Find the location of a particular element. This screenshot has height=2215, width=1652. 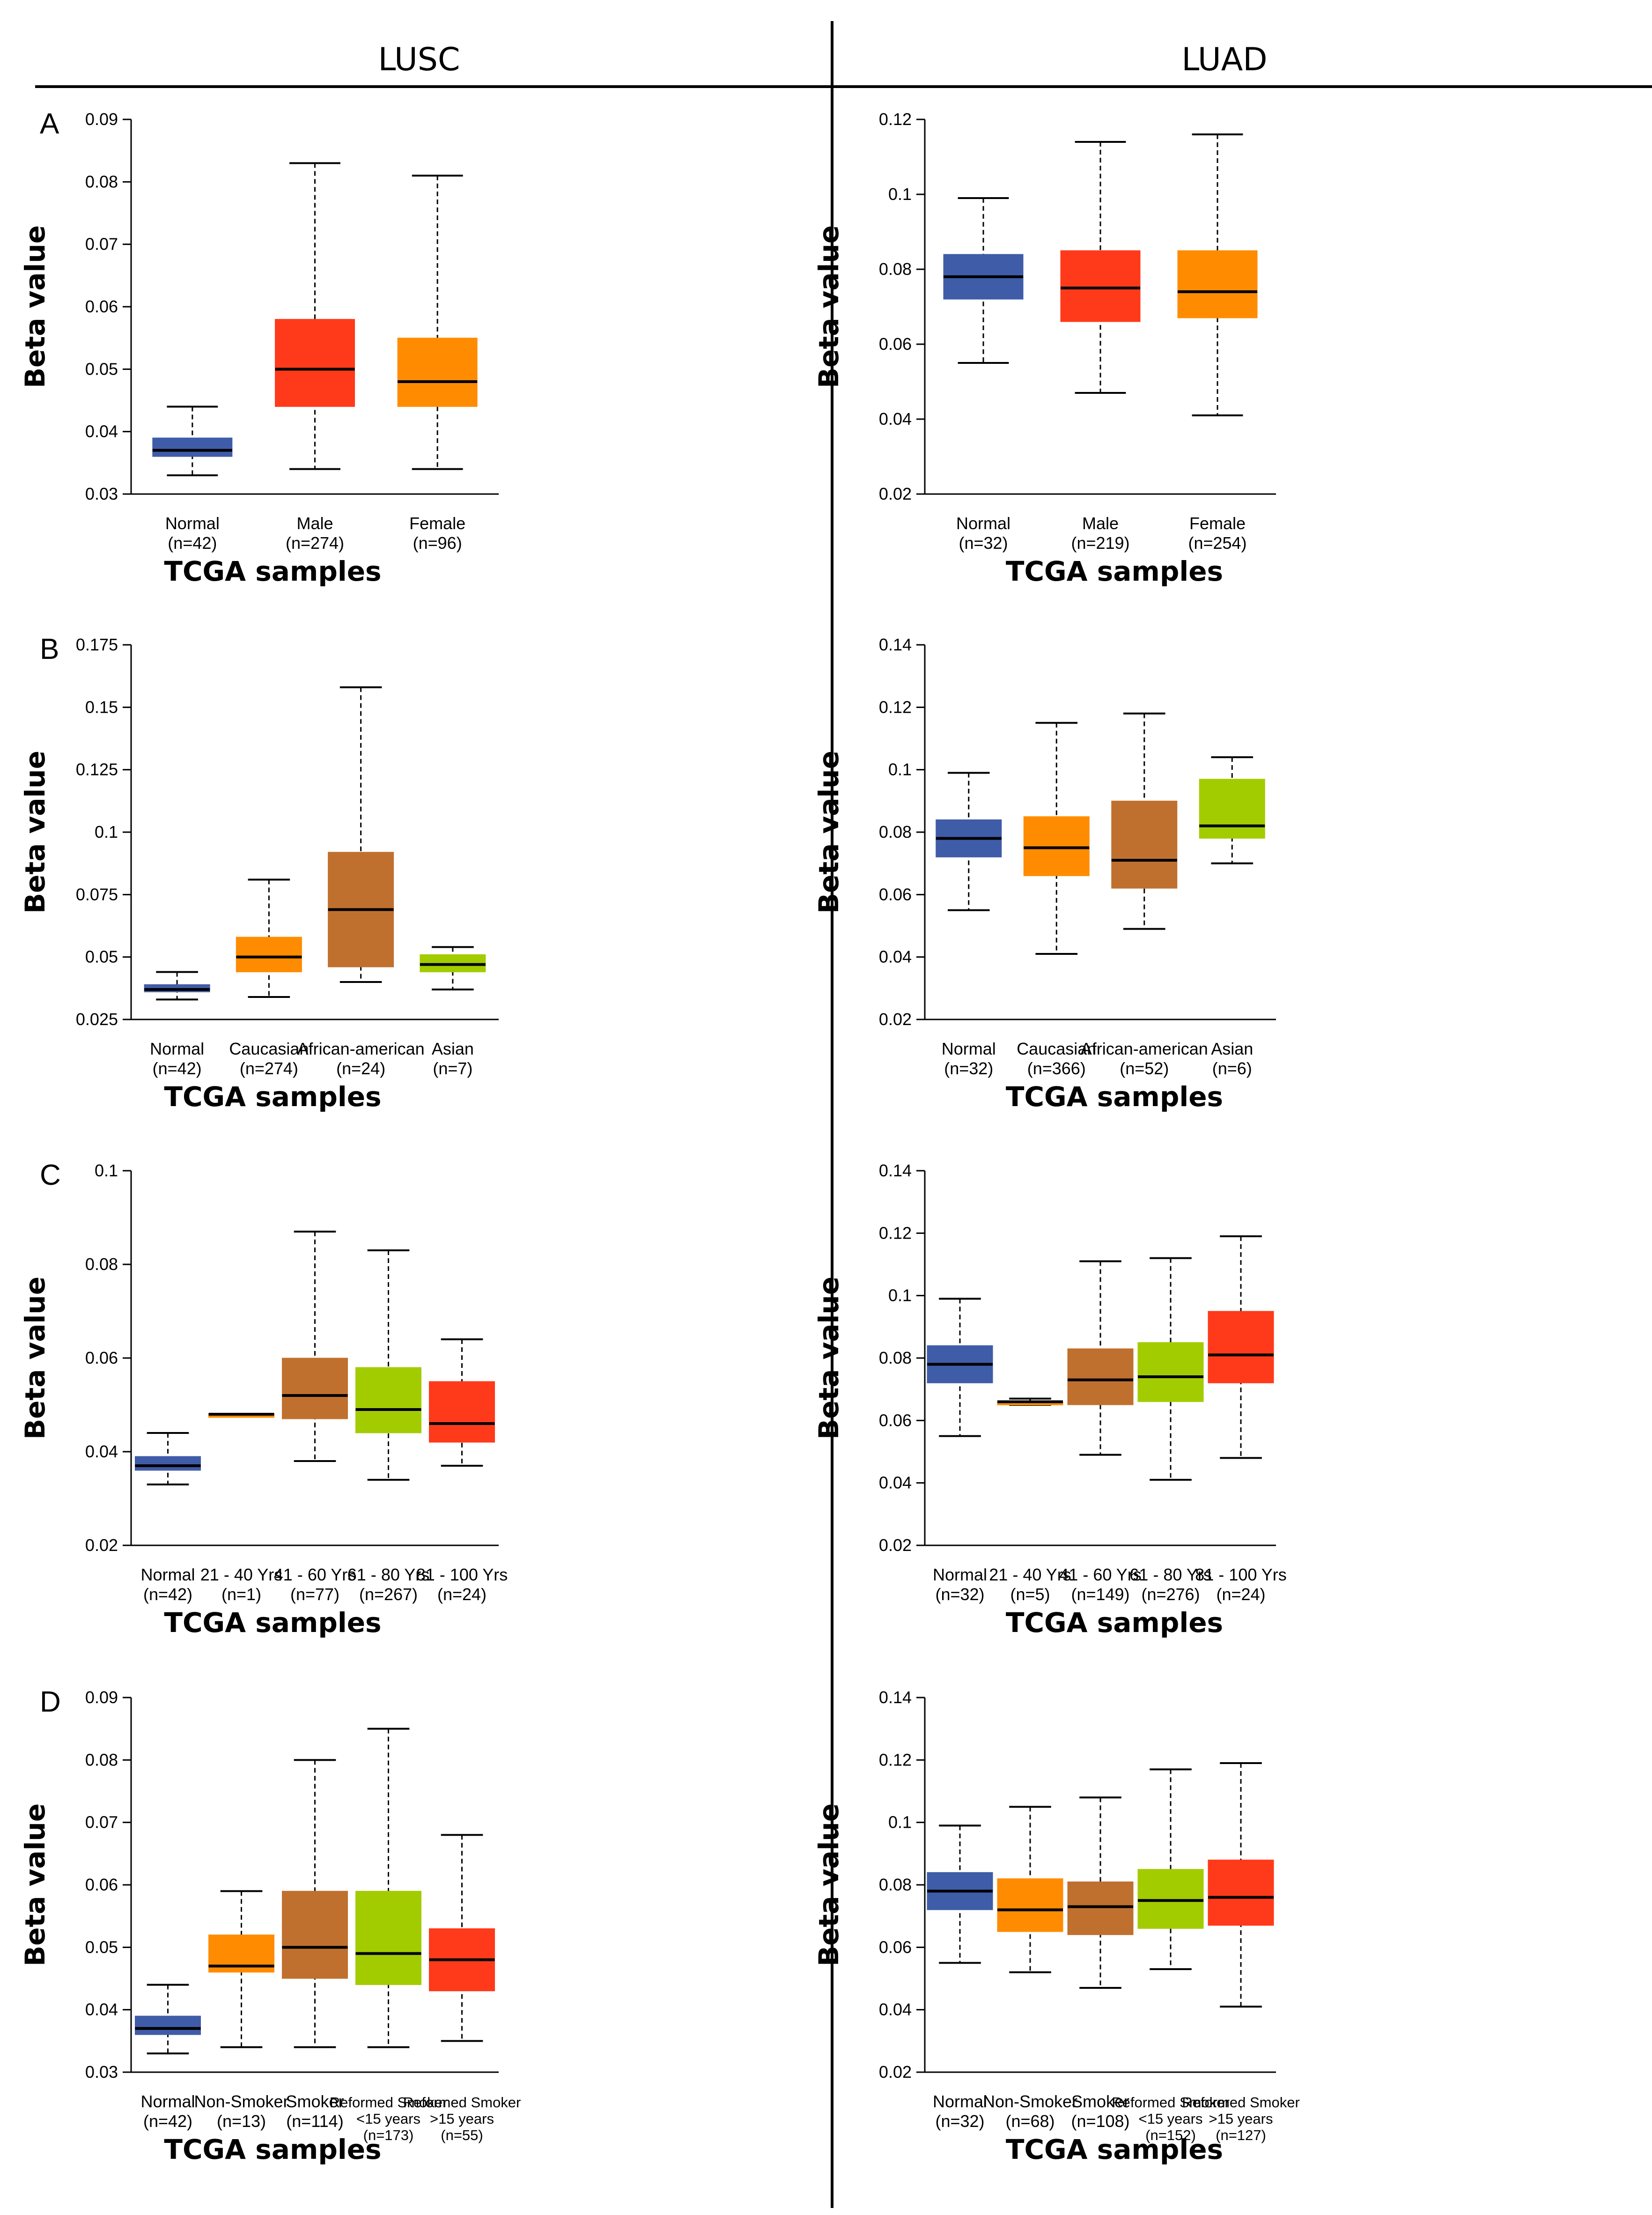

category-label: <15 years is located at coordinates (1170, 2119).